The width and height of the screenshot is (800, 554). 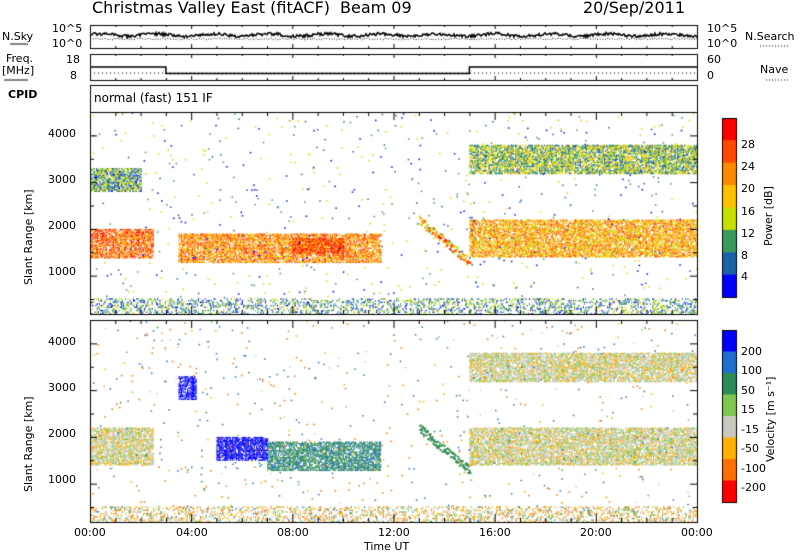 What do you see at coordinates (62, 433) in the screenshot?
I see `velocity-ytick-2000: 2000` at bounding box center [62, 433].